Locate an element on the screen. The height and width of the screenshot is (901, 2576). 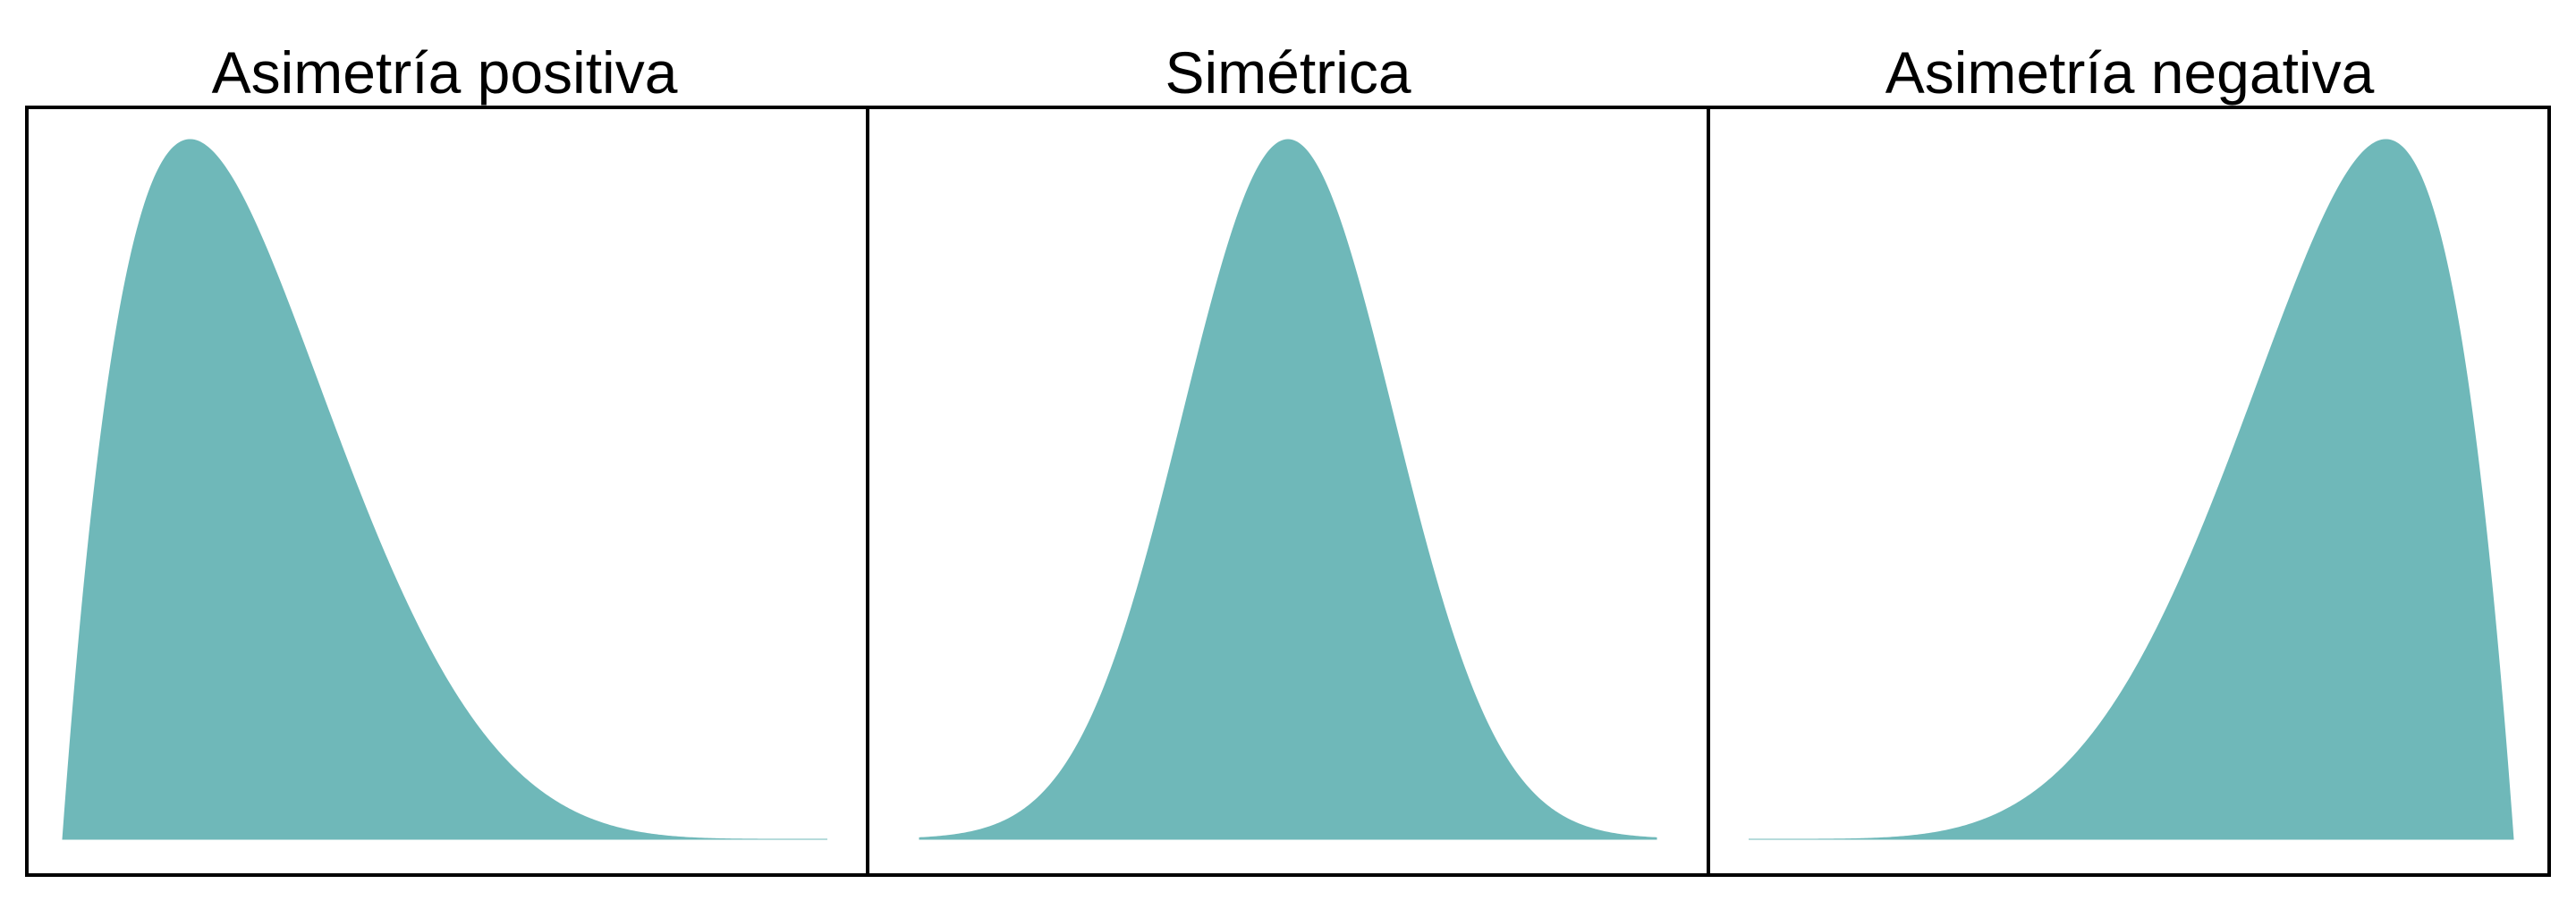
panel-title-negative-skew: Asimetría negativa is located at coordinates (2130, 72).